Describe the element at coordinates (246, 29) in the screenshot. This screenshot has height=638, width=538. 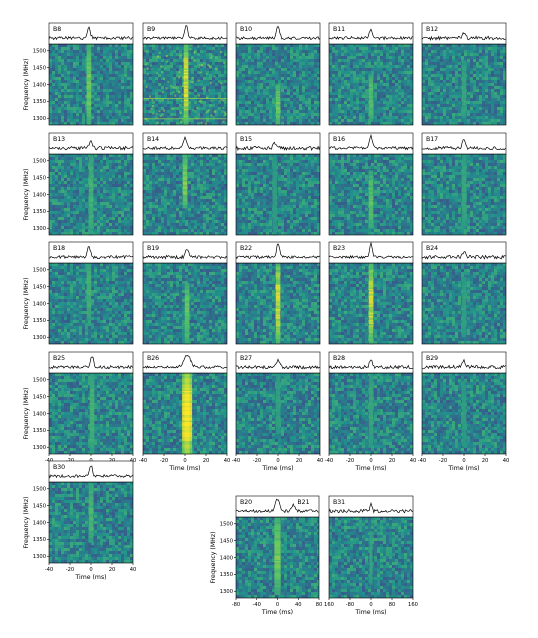
I see `burst-label: B10` at that location.